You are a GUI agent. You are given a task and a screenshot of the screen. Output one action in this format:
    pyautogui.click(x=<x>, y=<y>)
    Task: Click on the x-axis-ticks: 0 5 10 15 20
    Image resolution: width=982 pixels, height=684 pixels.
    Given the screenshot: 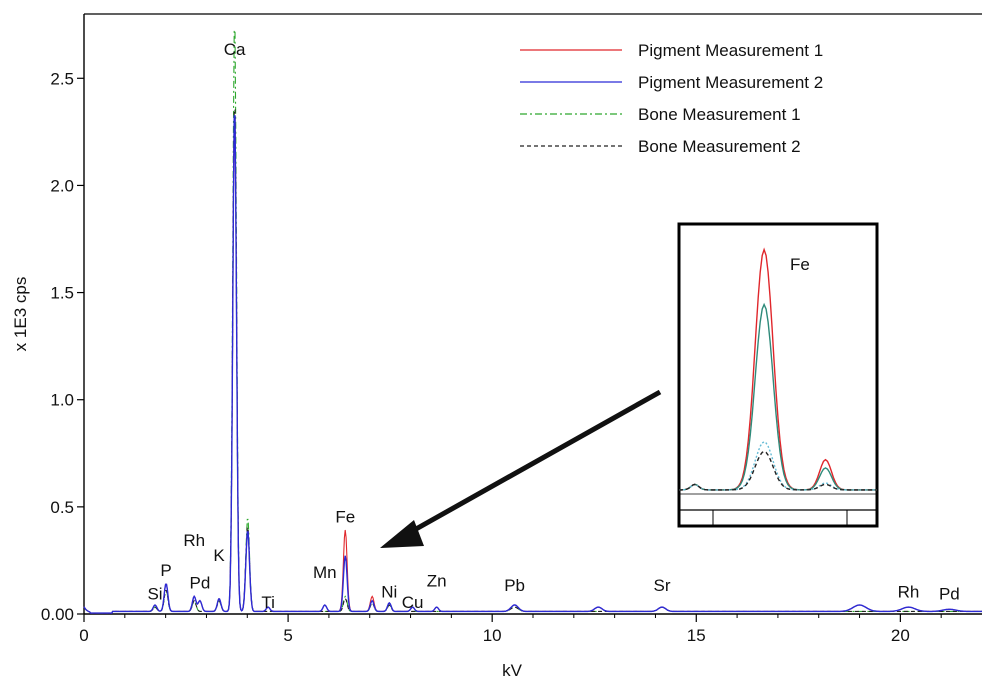 What is the action you would take?
    pyautogui.click(x=510, y=629)
    